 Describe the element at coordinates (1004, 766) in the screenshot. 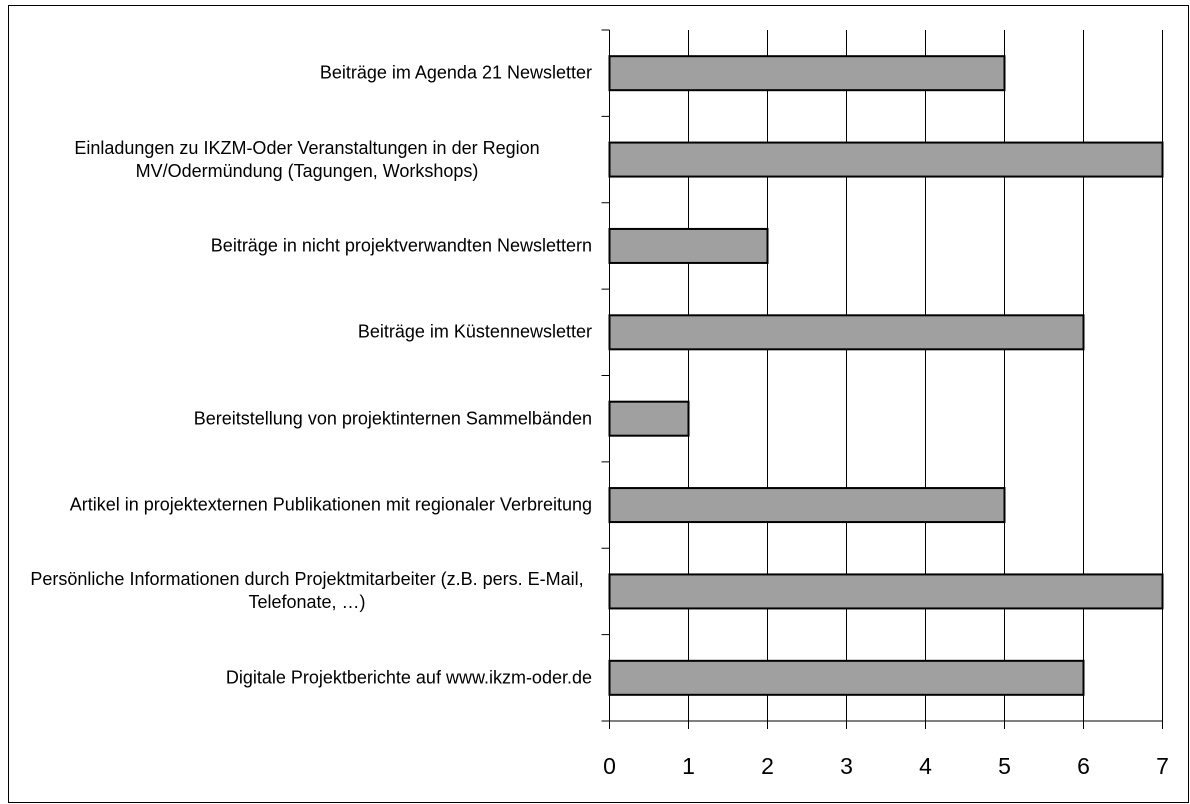

I see `x-tick-label: 5` at that location.